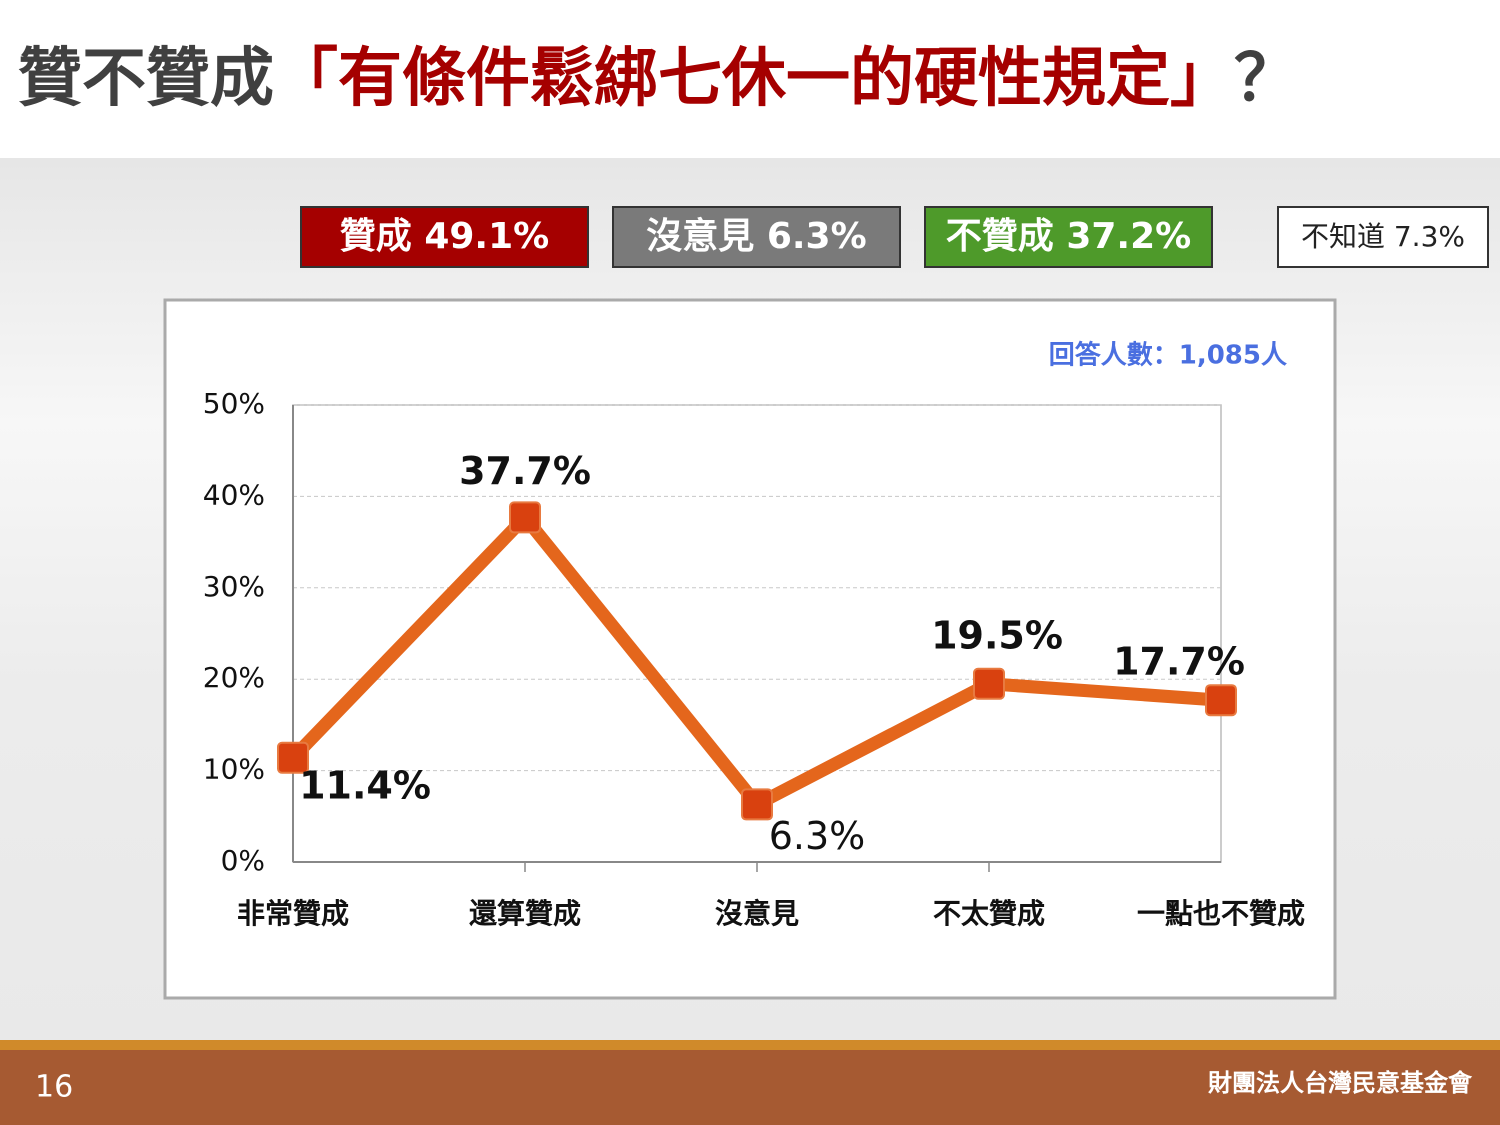  What do you see at coordinates (525, 913) in the screenshot?
I see `x-tick-label: 還算贊成` at bounding box center [525, 913].